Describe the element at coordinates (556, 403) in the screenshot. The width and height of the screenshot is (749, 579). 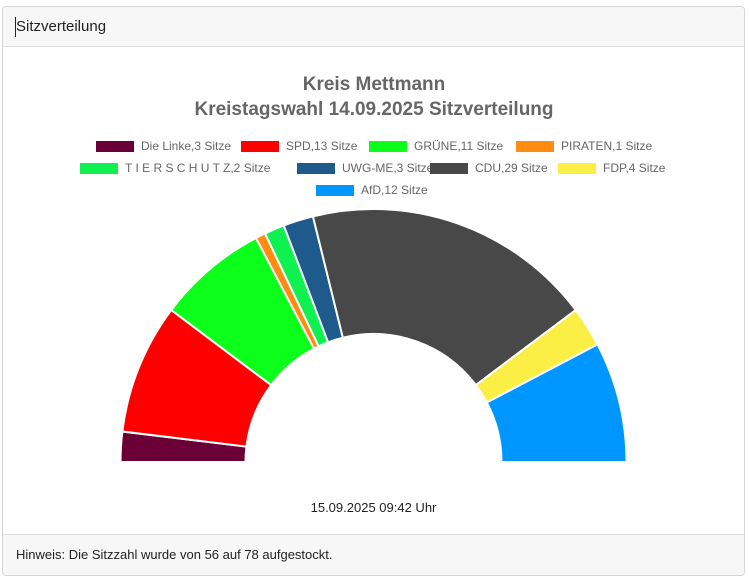
I see `slice-afd` at that location.